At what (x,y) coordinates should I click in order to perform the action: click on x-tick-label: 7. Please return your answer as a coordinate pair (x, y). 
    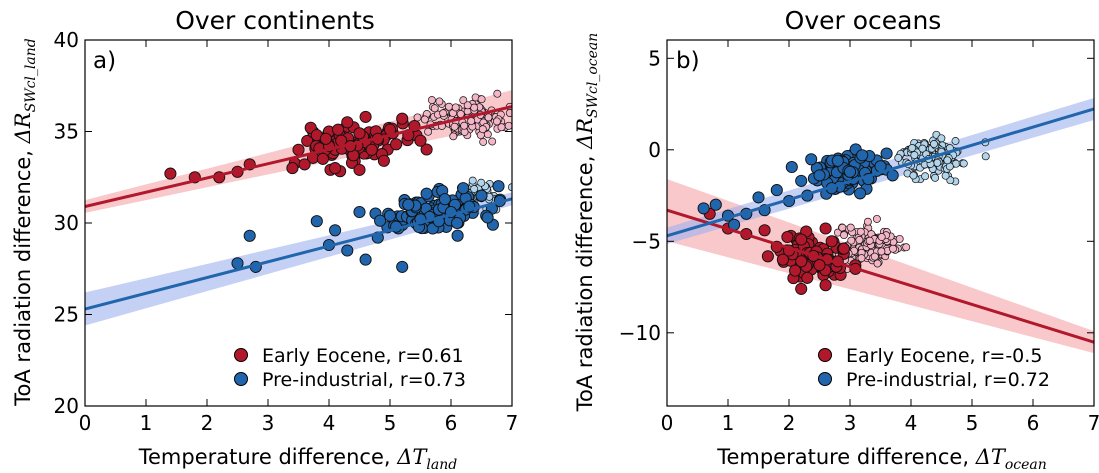
    Looking at the image, I should click on (1093, 423).